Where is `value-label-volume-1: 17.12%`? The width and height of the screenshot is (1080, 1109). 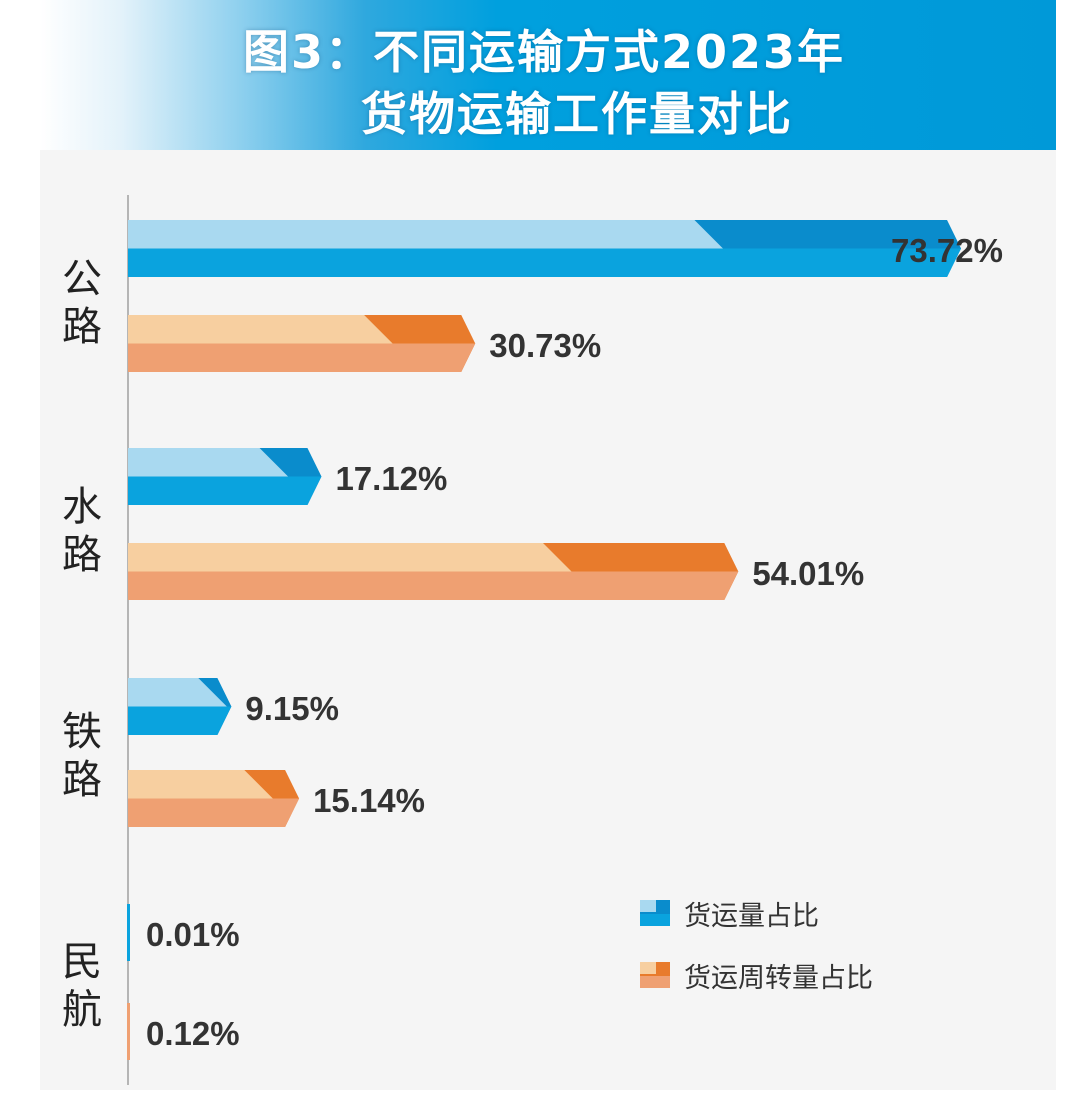
value-label-volume-1: 17.12% is located at coordinates (391, 478).